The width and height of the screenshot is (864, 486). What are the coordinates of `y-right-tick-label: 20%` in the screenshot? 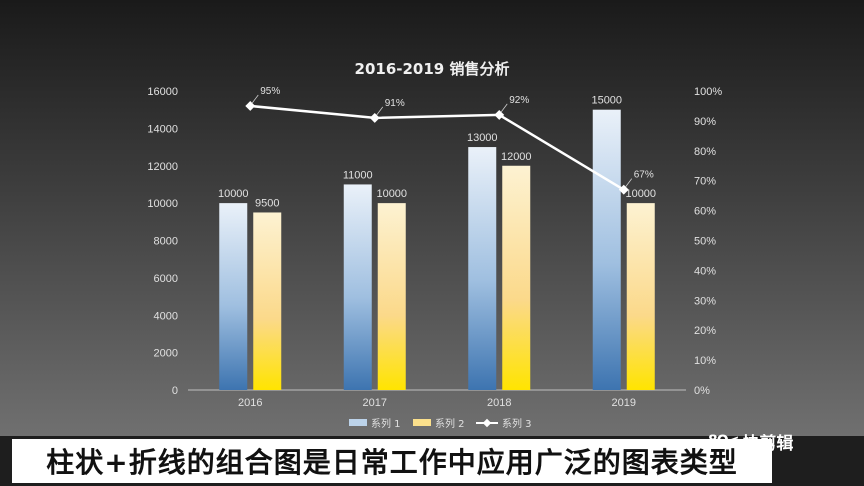 It's located at (705, 331).